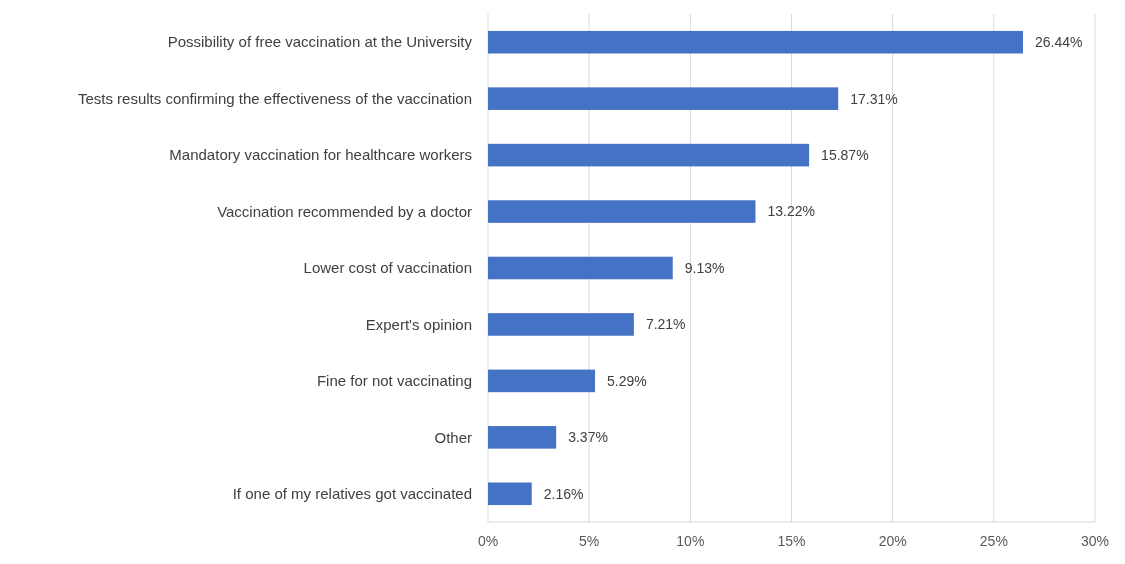 This screenshot has height=564, width=1125. Describe the element at coordinates (588, 437) in the screenshot. I see `data-label: 3.37%` at that location.